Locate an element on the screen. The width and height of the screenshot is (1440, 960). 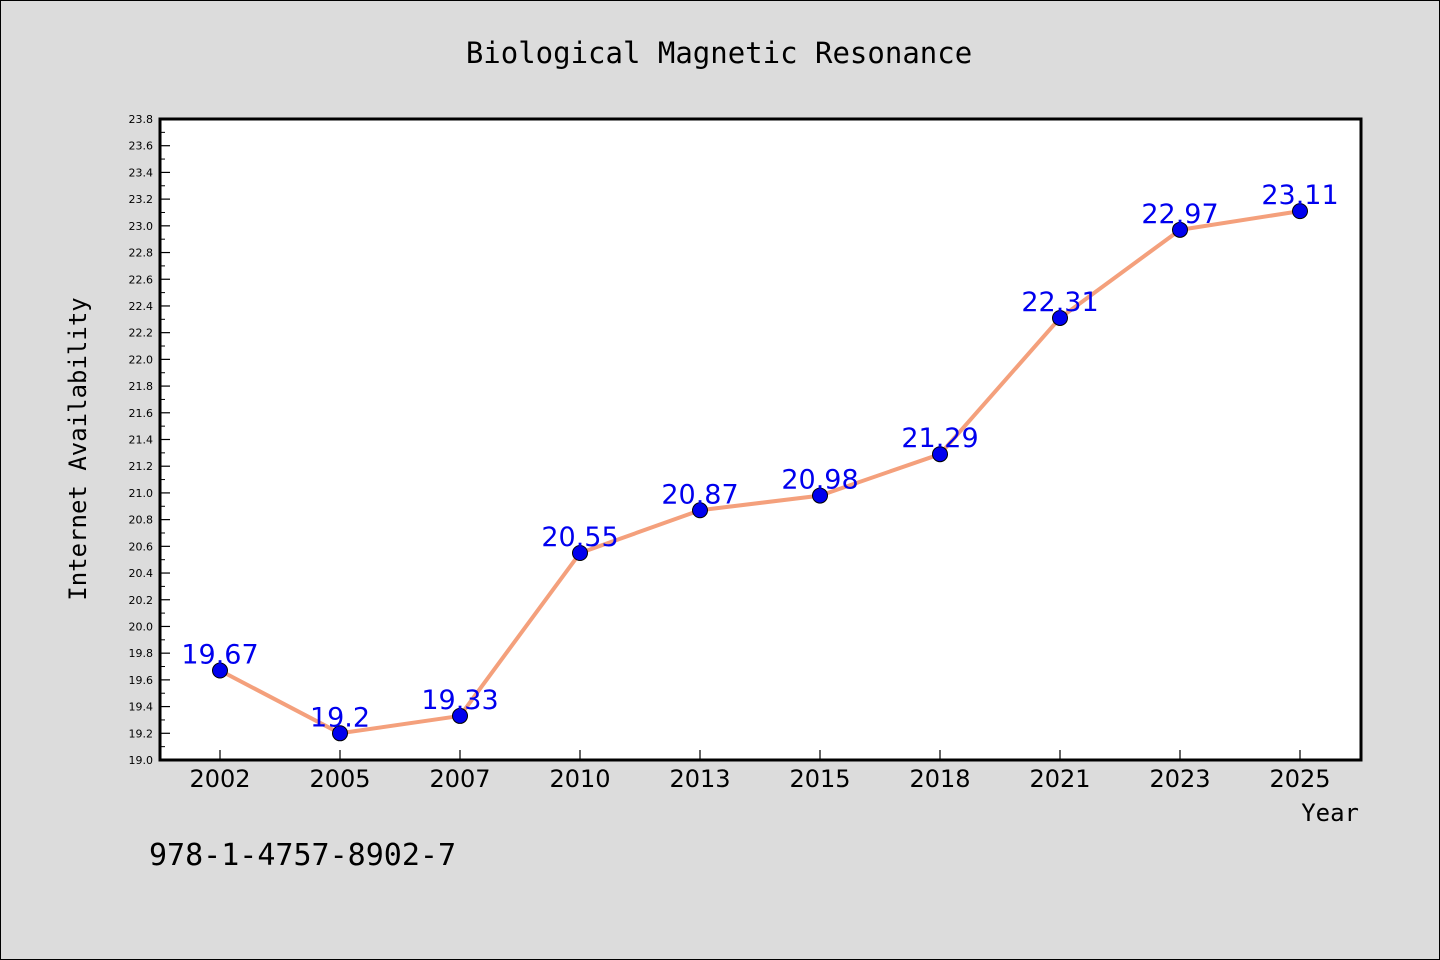
y-tick-label: 23.0 is located at coordinates (141, 226).